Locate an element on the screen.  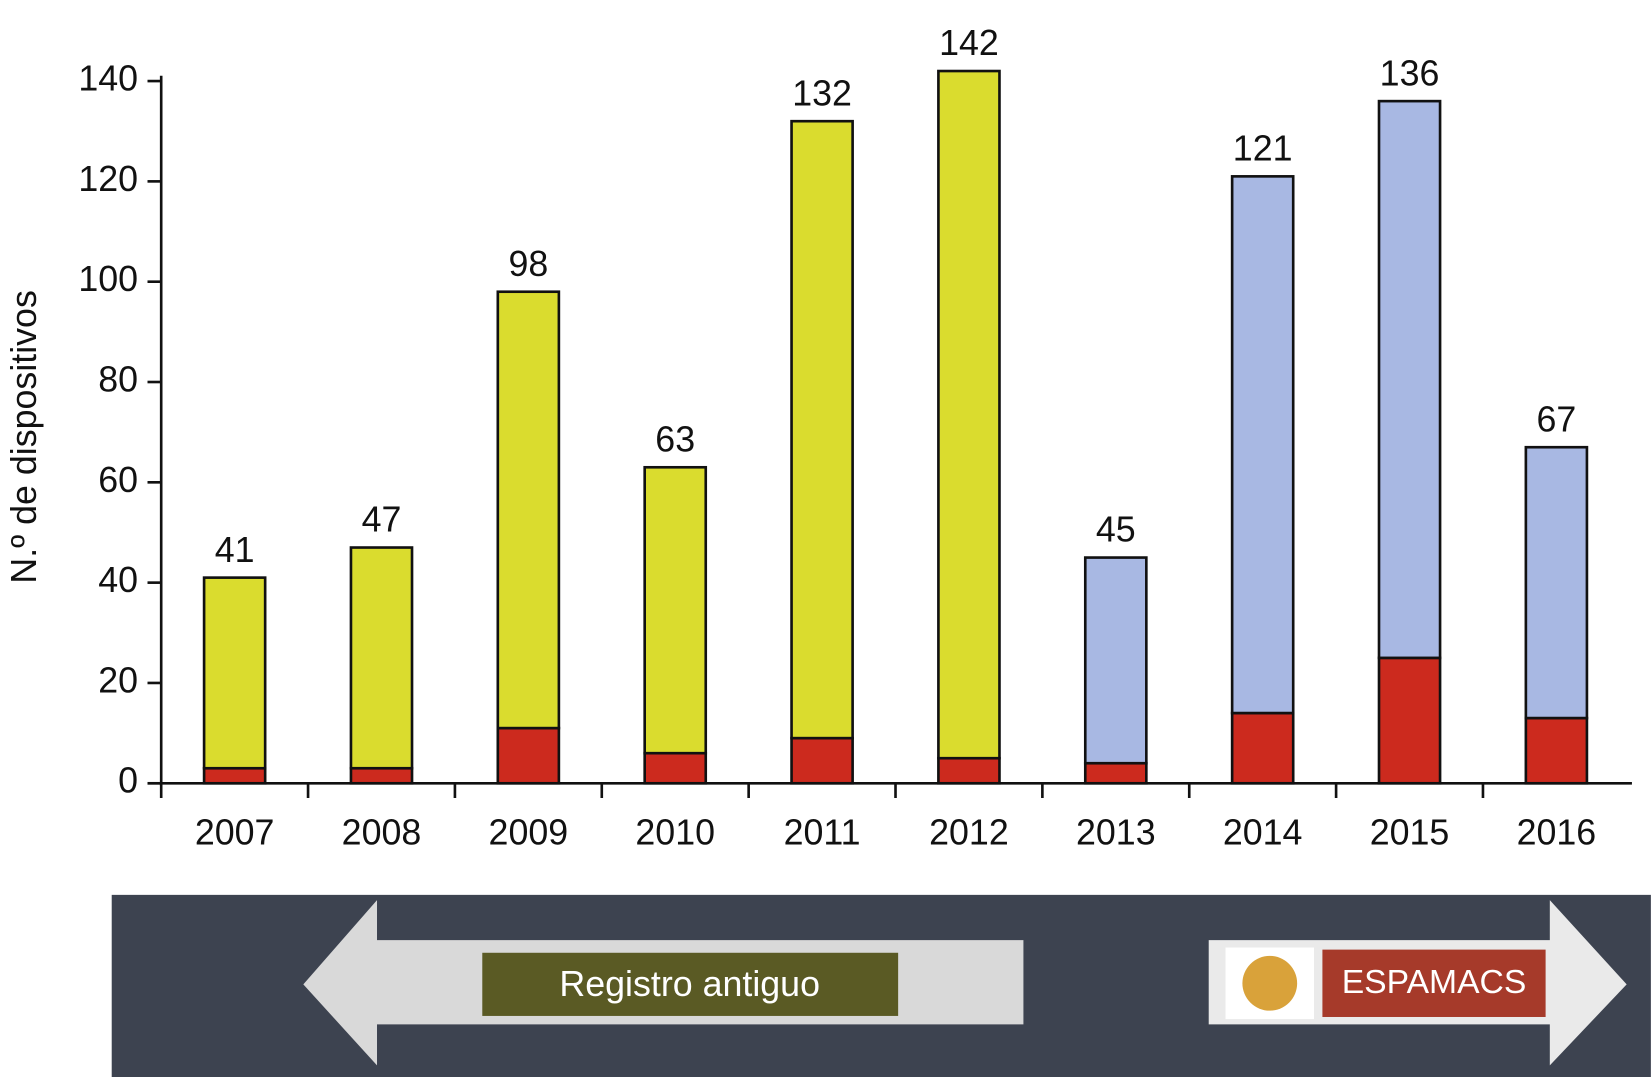
total-label: 121 is located at coordinates (1263, 149).